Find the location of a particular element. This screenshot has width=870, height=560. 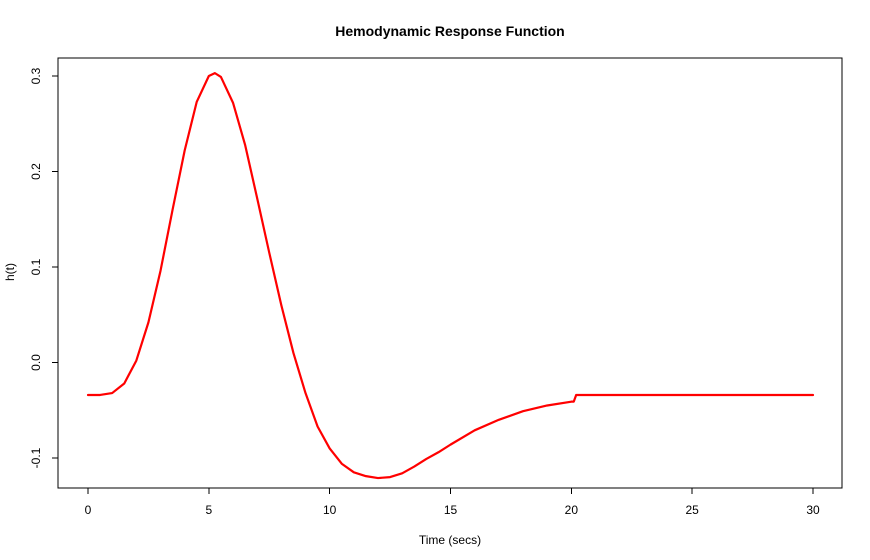

y-tick-label: -0.1 is located at coordinates (36, 457).